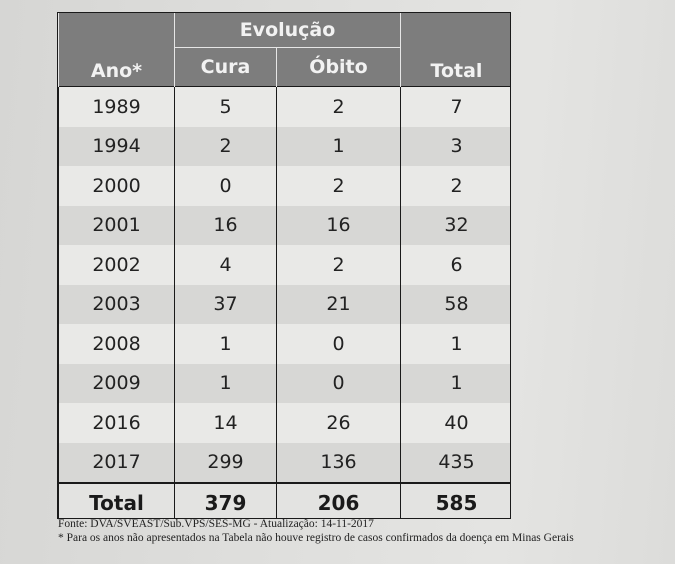 This screenshot has height=564, width=675. I want to click on table-footer: Total 379 206 585, so click(284, 500).